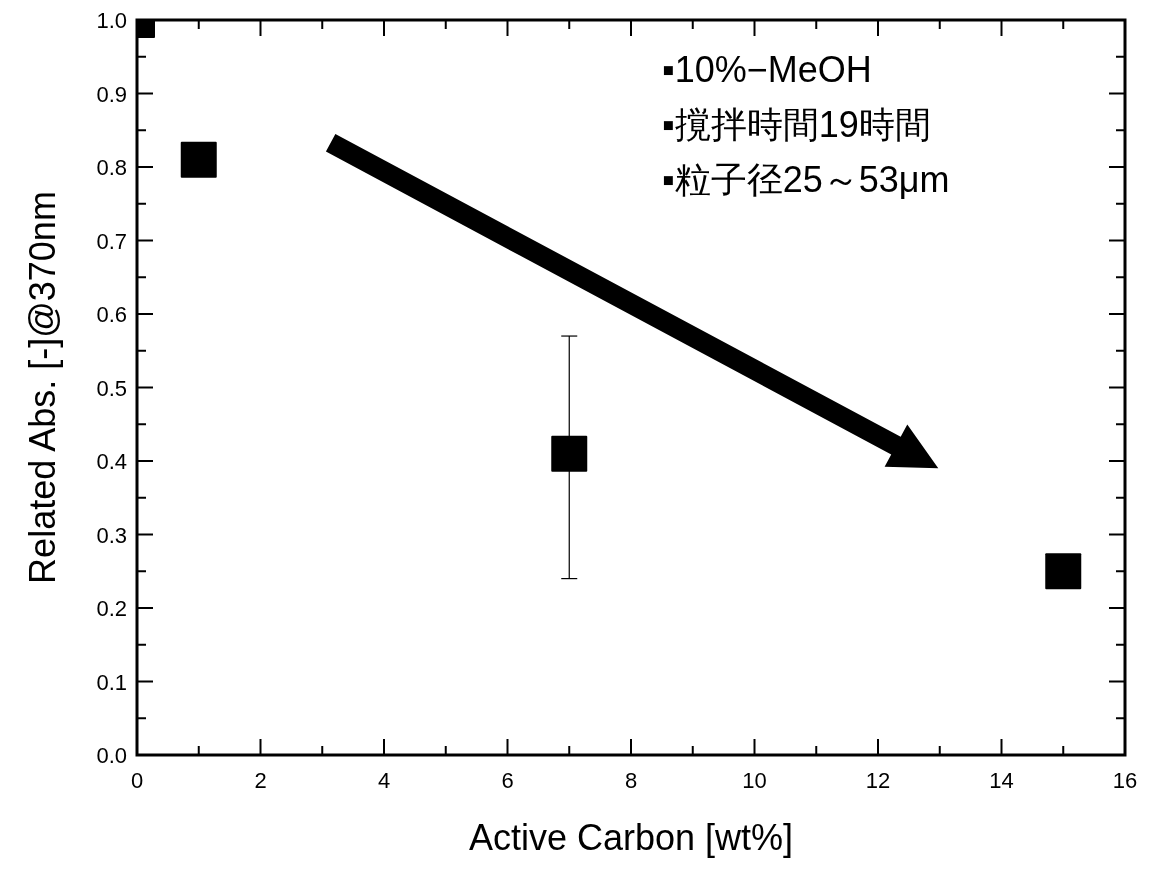 This screenshot has width=1151, height=869. Describe the element at coordinates (631, 837) in the screenshot. I see `x-axis-title: Active Carbon [wt%]` at that location.